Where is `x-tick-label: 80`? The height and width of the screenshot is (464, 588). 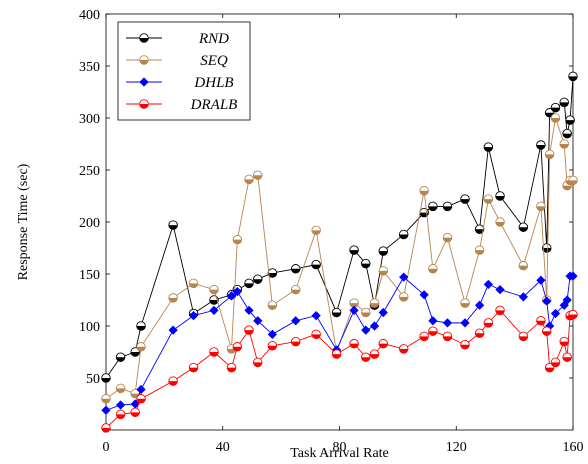
x-tick-label: 80 is located at coordinates (340, 447).